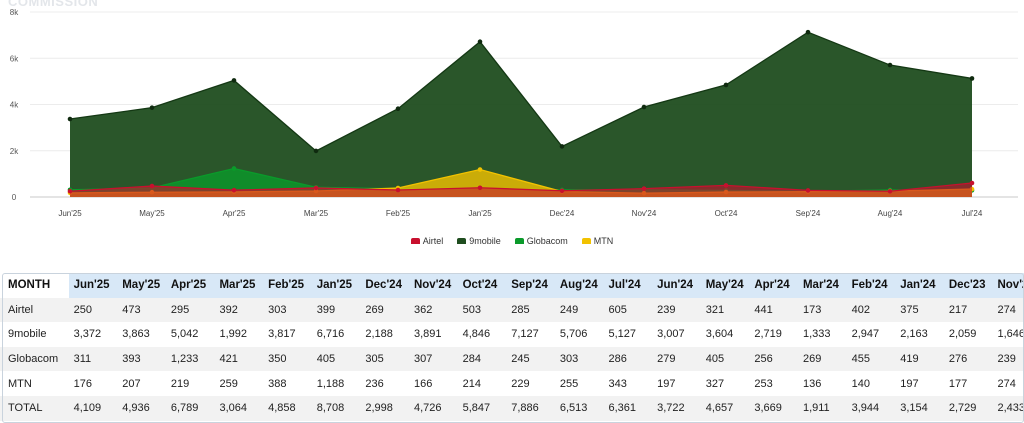  What do you see at coordinates (34, 359) in the screenshot?
I see `row-label: Globacom` at bounding box center [34, 359].